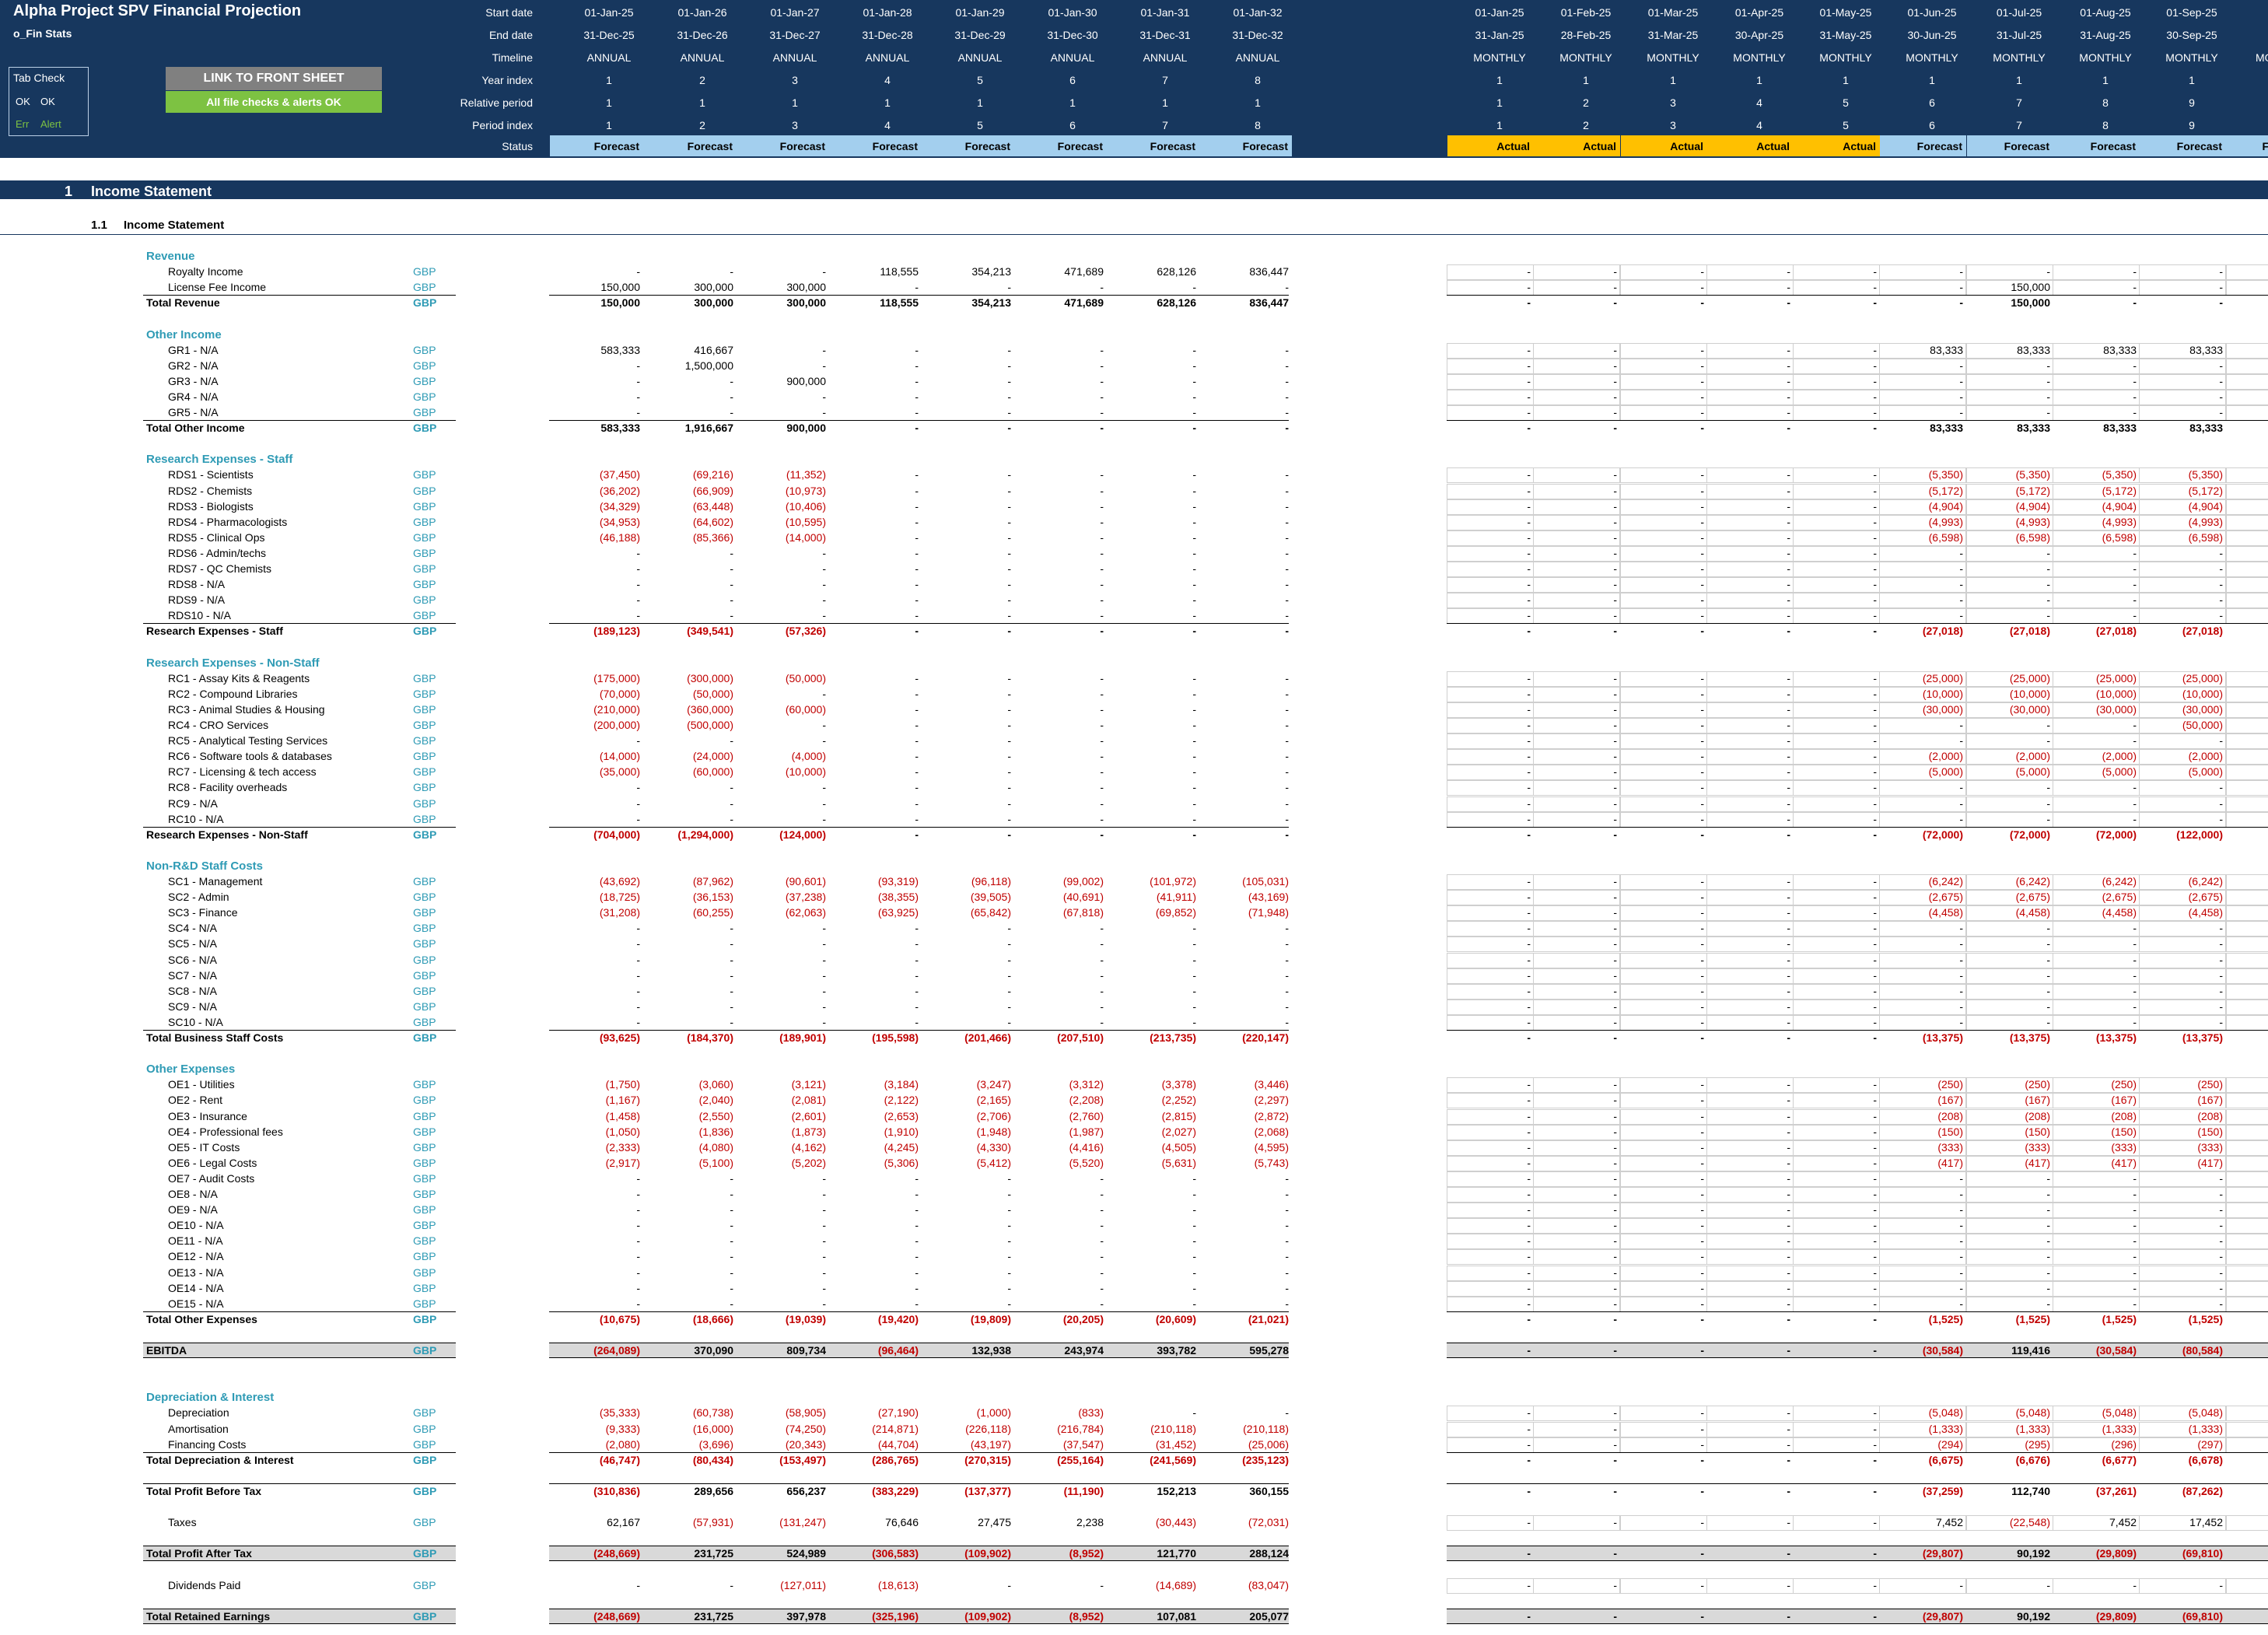  I want to click on link-to-front-sheet-button: LINK TO FRONT SHEET, so click(274, 78).